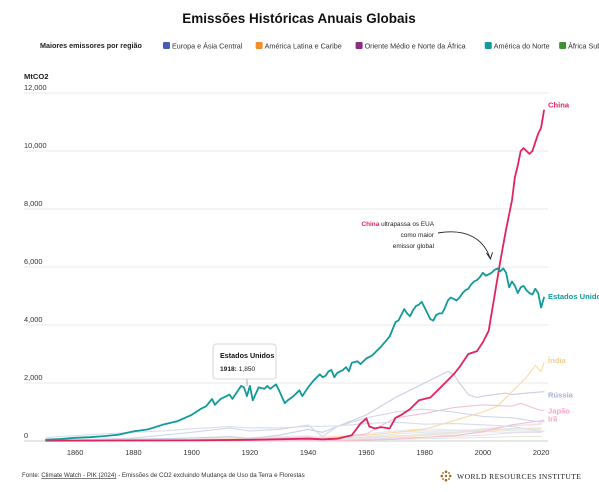 The image size is (599, 492). I want to click on series-end-label: Índia, so click(557, 360).